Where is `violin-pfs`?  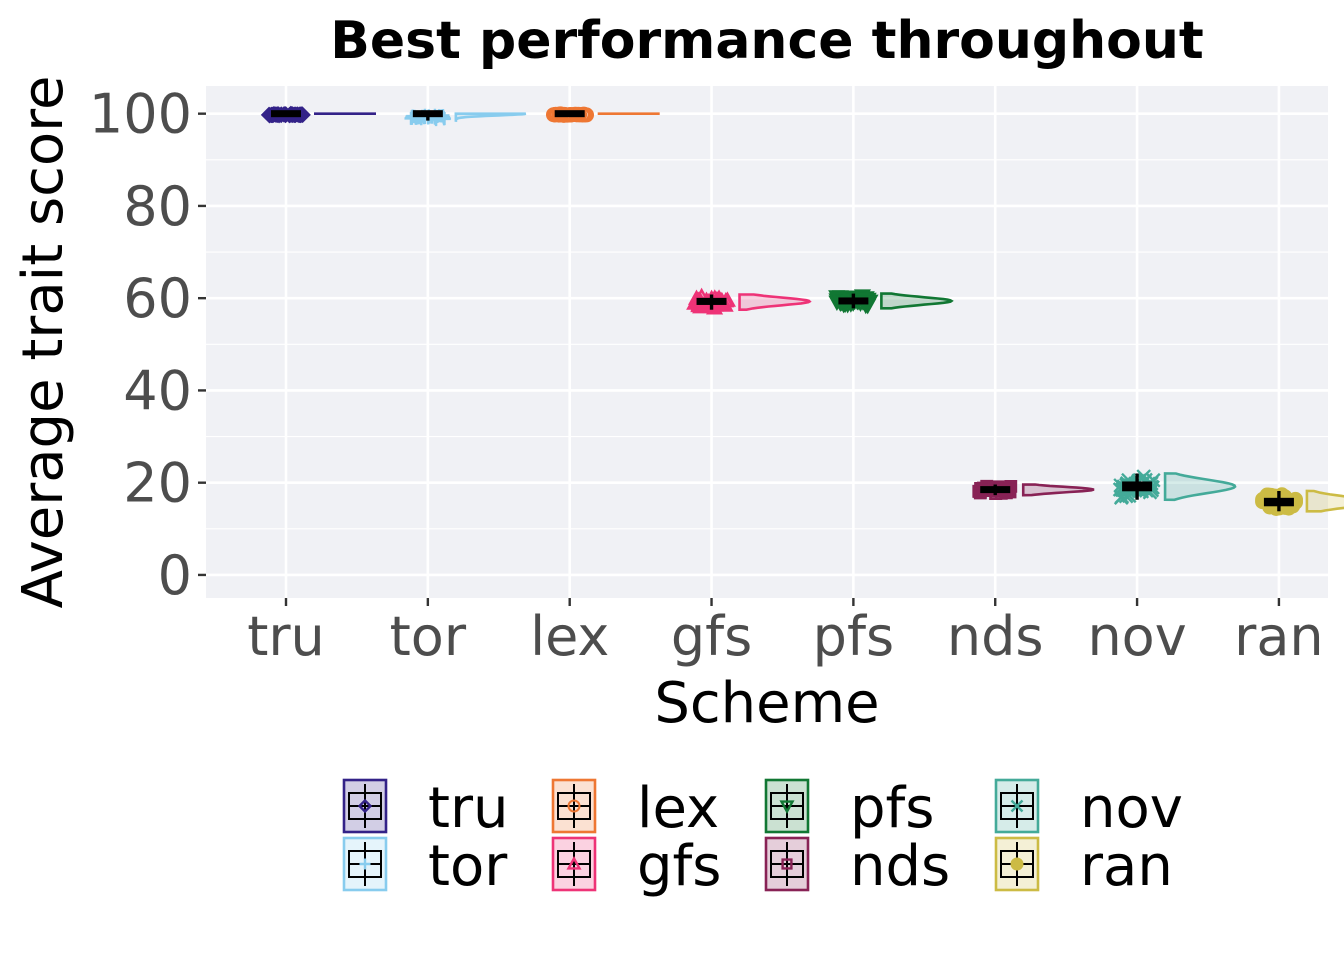
violin-pfs is located at coordinates (917, 301).